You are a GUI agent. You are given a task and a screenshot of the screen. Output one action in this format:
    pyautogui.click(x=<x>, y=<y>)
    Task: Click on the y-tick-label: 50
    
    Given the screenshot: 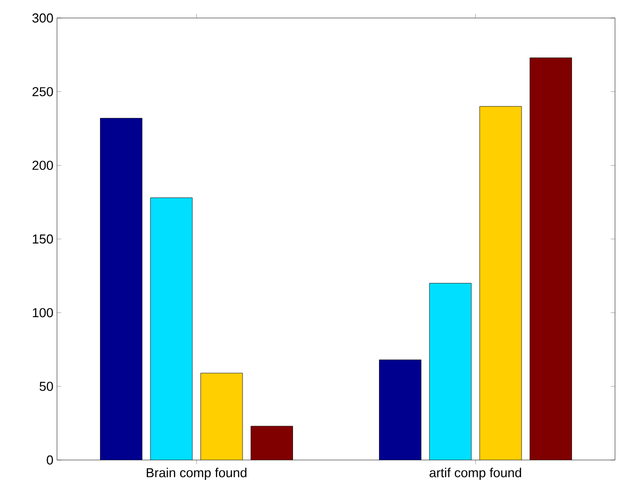 What is the action you would take?
    pyautogui.click(x=46, y=386)
    